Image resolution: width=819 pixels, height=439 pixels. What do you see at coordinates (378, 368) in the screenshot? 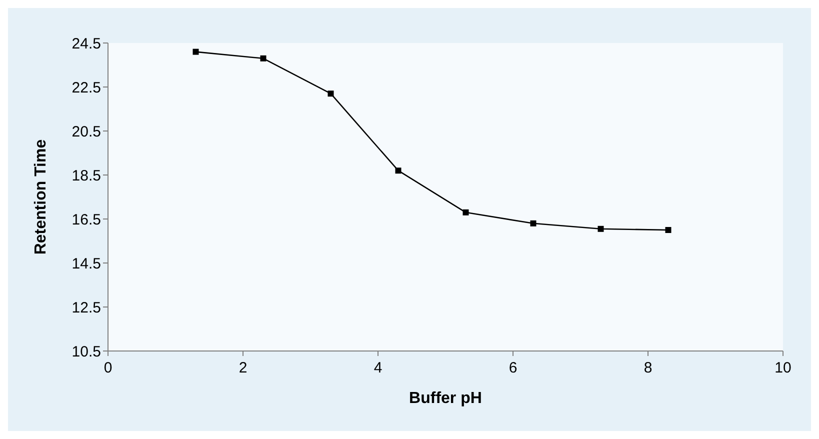
I see `x-tick-label: 4` at bounding box center [378, 368].